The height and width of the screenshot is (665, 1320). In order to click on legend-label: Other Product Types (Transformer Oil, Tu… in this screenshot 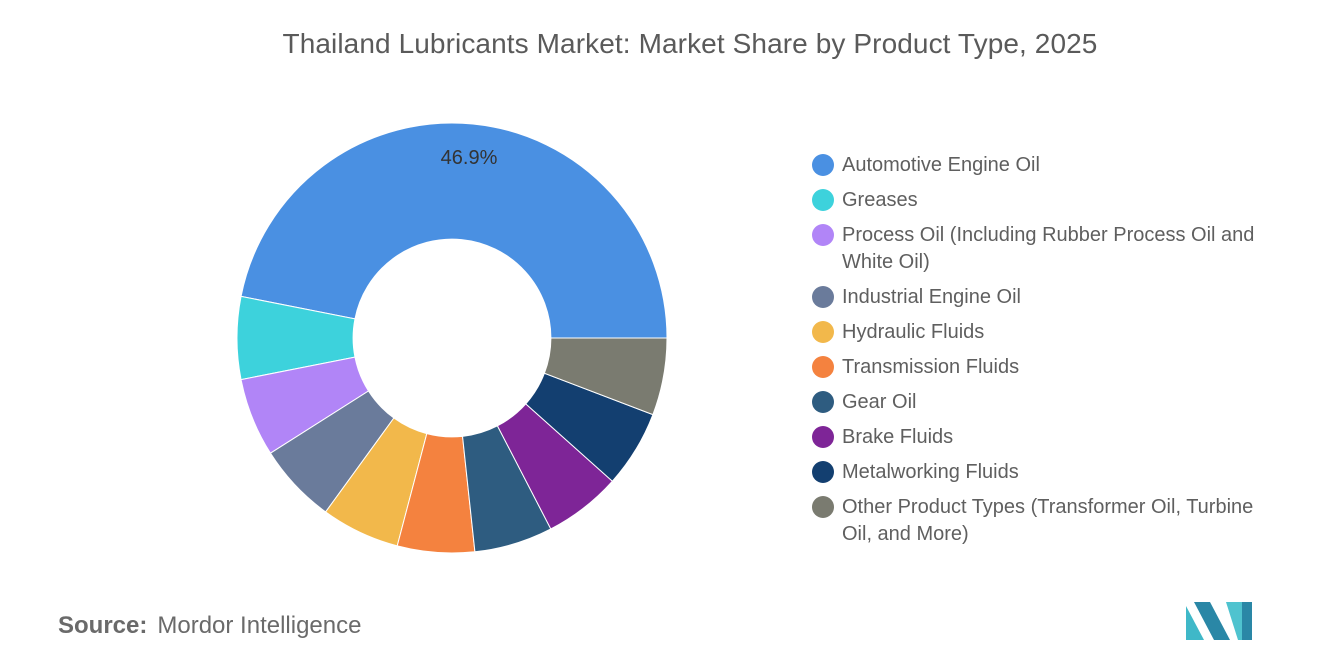, I will do `click(1048, 520)`.